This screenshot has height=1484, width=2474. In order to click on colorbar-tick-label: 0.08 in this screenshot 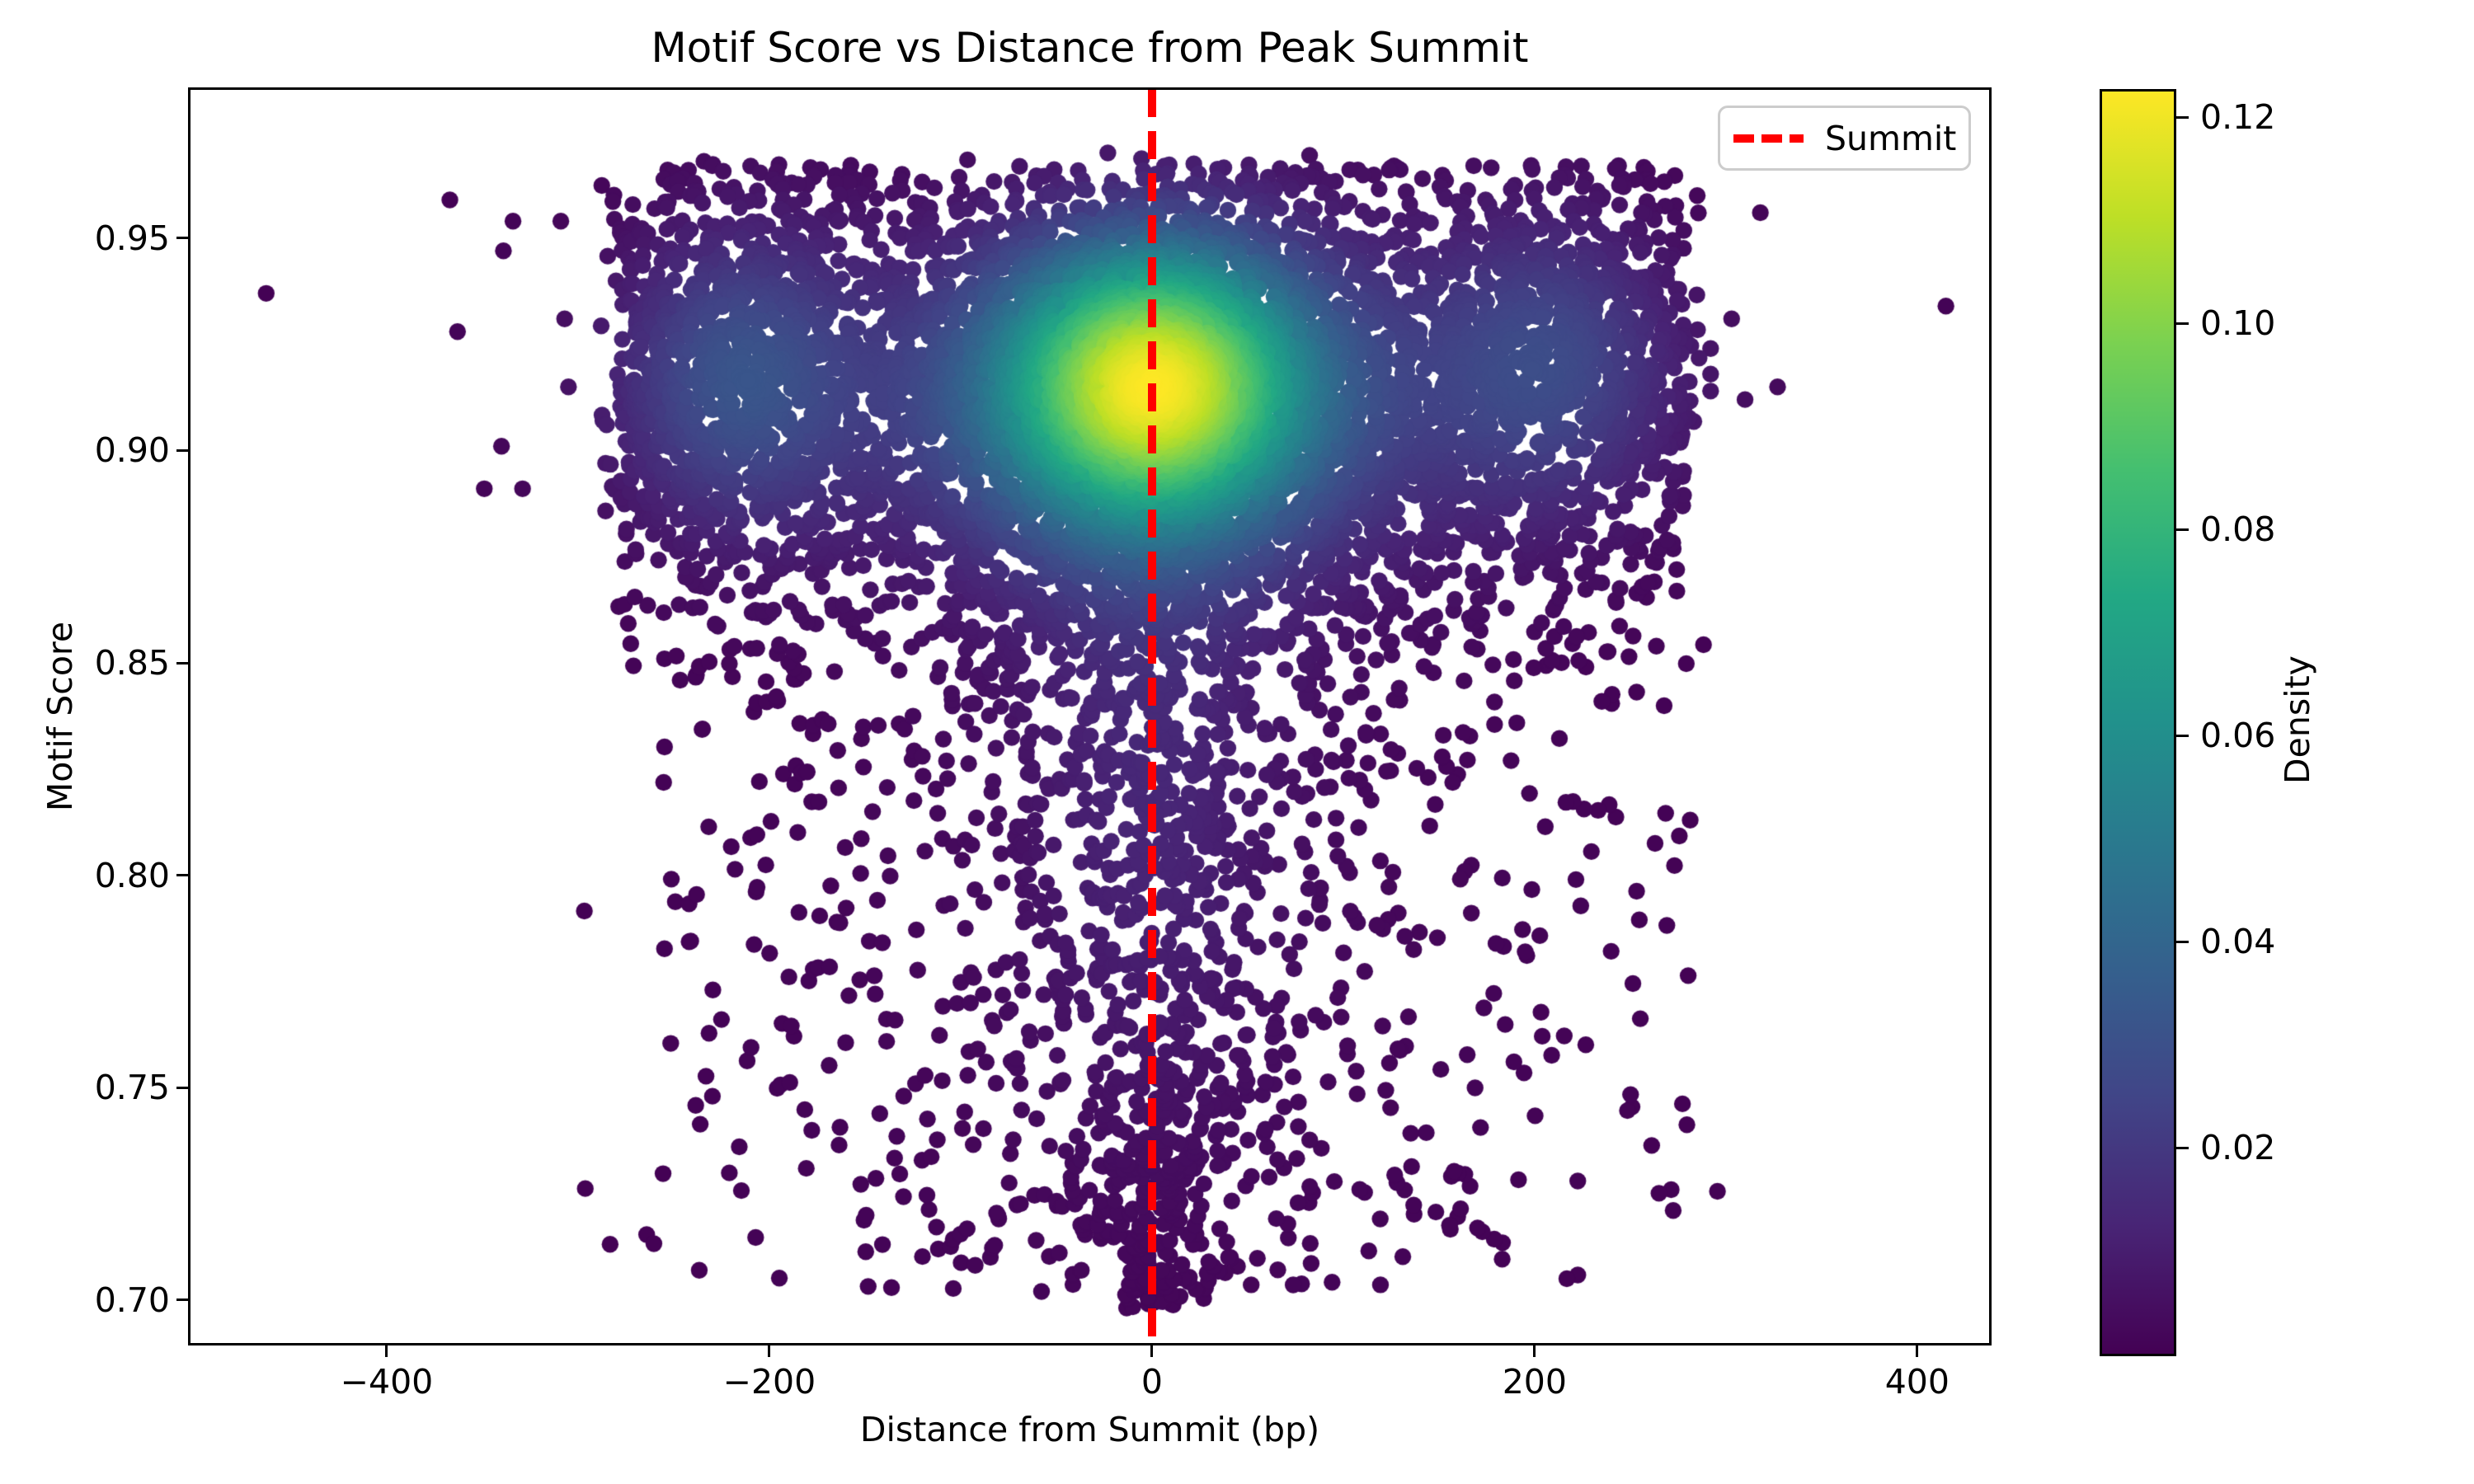, I will do `click(2238, 530)`.